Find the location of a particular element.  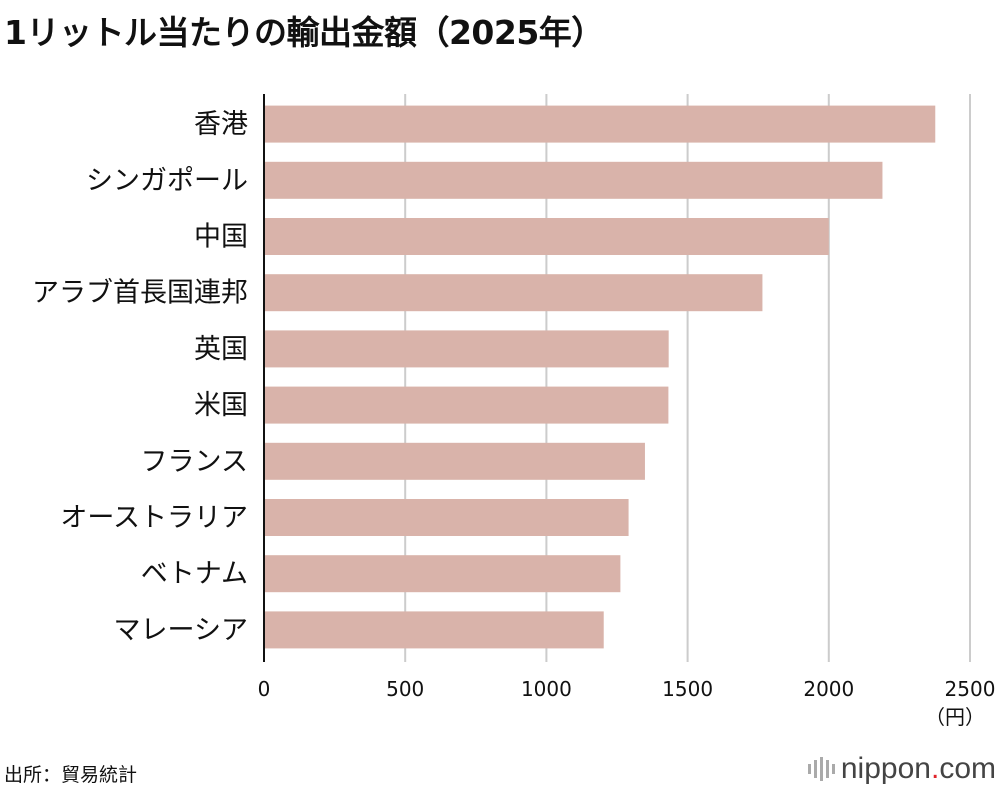

y-category-label: オーストラリア is located at coordinates (154, 518).